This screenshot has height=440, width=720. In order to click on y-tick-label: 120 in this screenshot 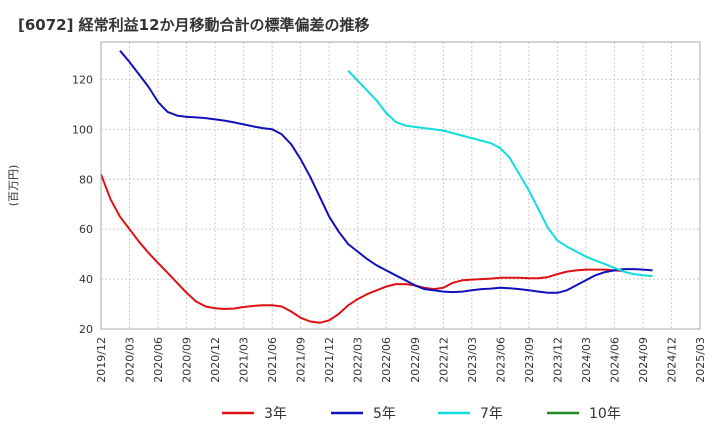, I will do `click(82, 79)`.